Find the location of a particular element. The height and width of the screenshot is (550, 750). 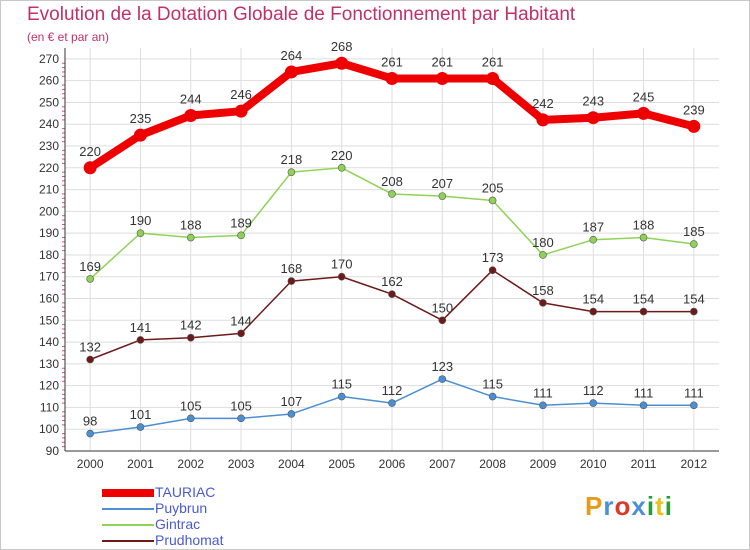

y-tick-label: 200 is located at coordinates (49, 211).